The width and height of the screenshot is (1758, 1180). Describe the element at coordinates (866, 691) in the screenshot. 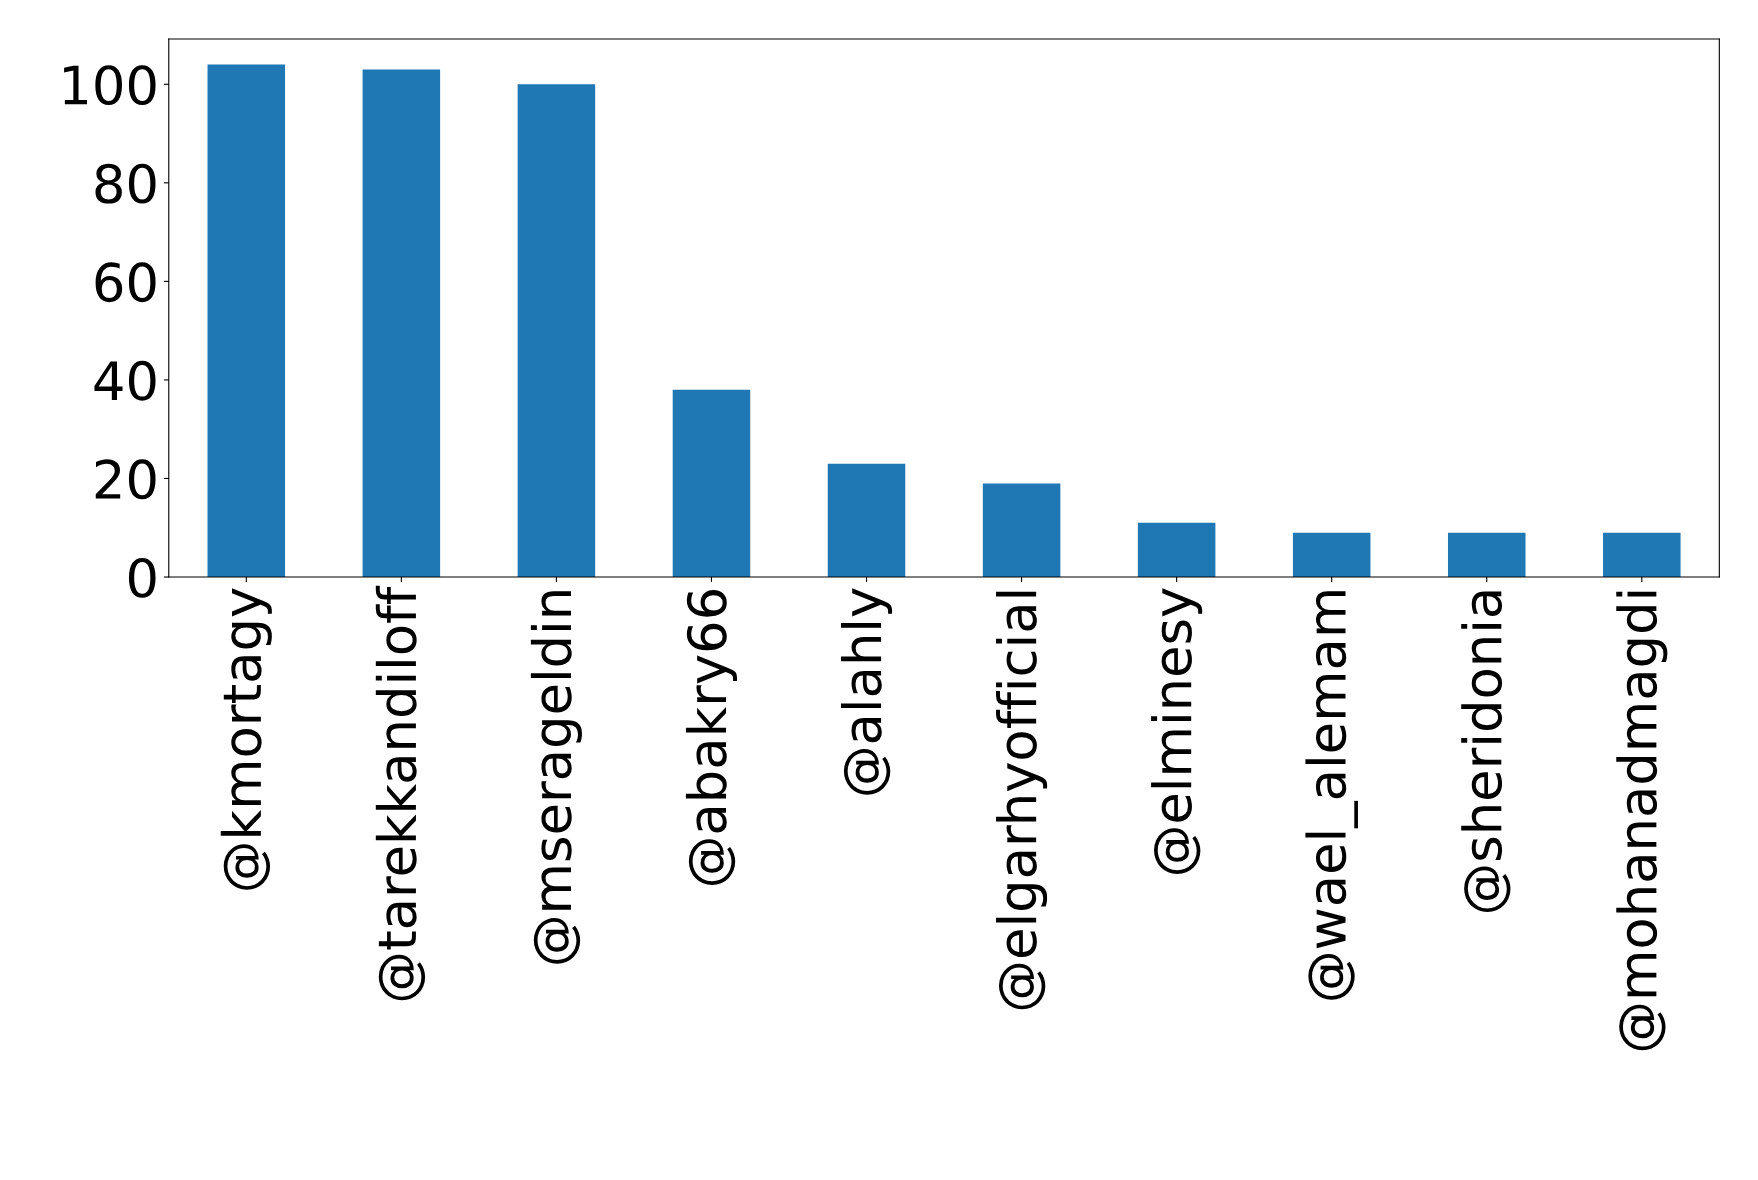

I see `x-tick-label: @alahly` at that location.